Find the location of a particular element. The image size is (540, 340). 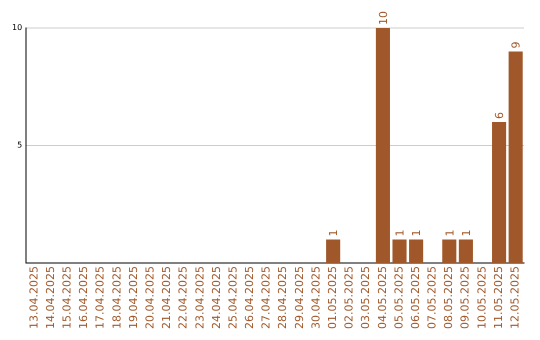

x-tick-label: 23.04.2025 is located at coordinates (199, 298).